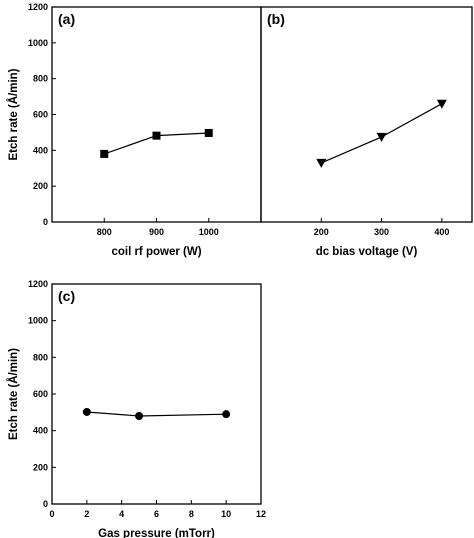 The image size is (474, 538). Describe the element at coordinates (104, 232) in the screenshot. I see `x-tick-label: 800` at that location.